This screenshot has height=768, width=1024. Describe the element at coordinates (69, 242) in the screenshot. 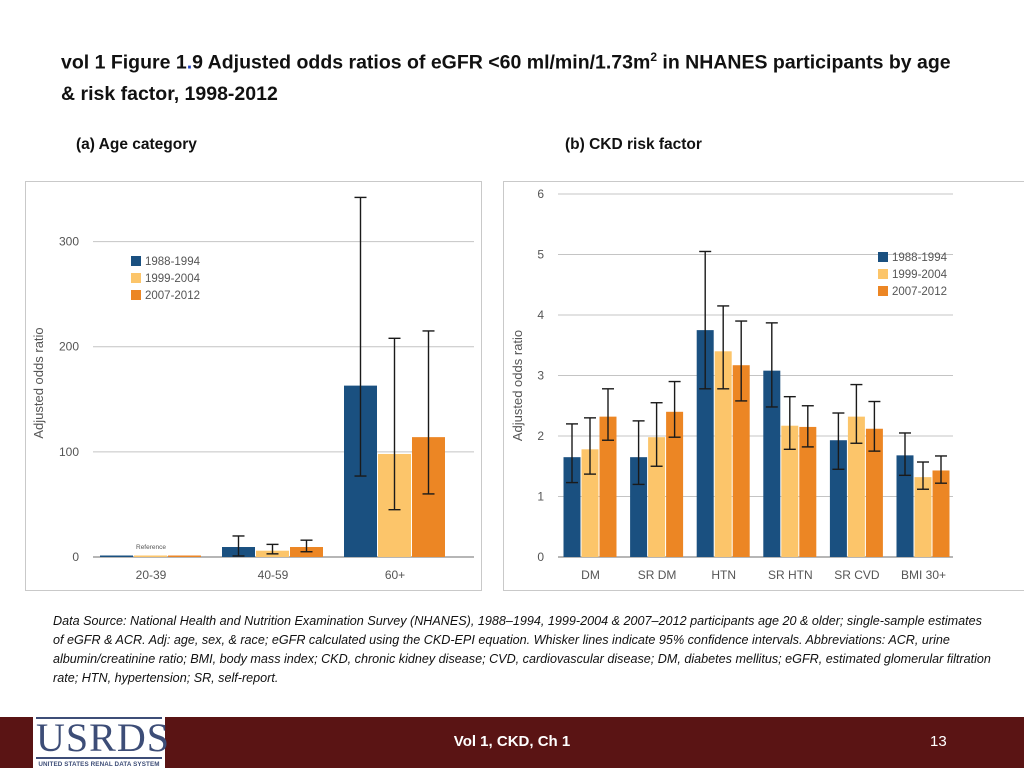

I see `y-tick-label: 300` at that location.